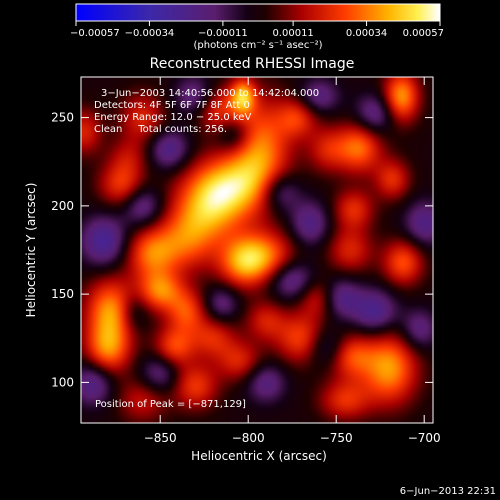 The image size is (500, 500). What do you see at coordinates (172, 117) in the screenshot?
I see `annotation-energy: Energy Range: 12.0 − 25.0 keV` at bounding box center [172, 117].